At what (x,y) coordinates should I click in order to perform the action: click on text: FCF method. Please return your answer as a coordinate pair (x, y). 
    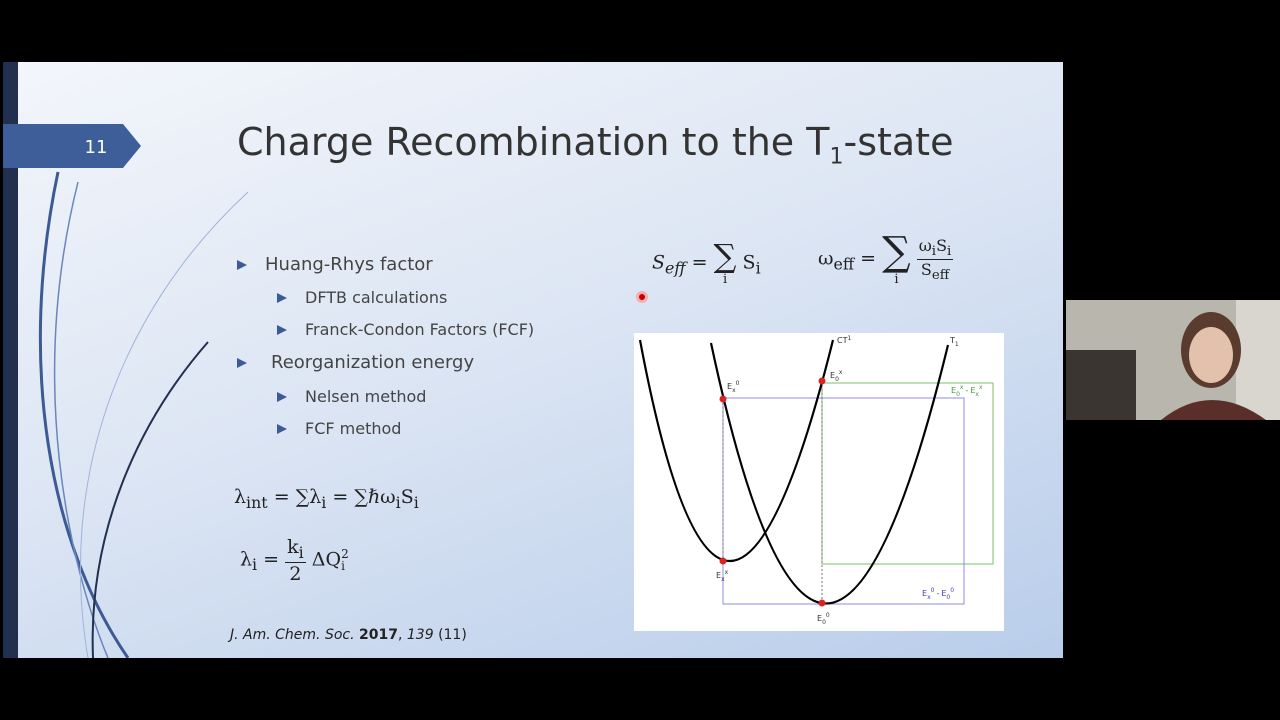
    Looking at the image, I should click on (353, 428).